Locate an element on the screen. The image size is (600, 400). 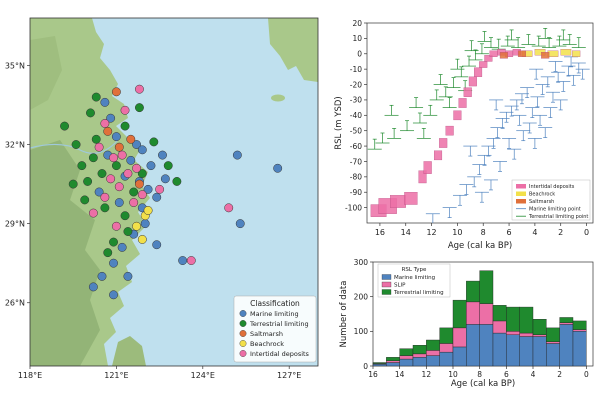
rsl-ytick-label: -60 is located at coordinates (356, 146).